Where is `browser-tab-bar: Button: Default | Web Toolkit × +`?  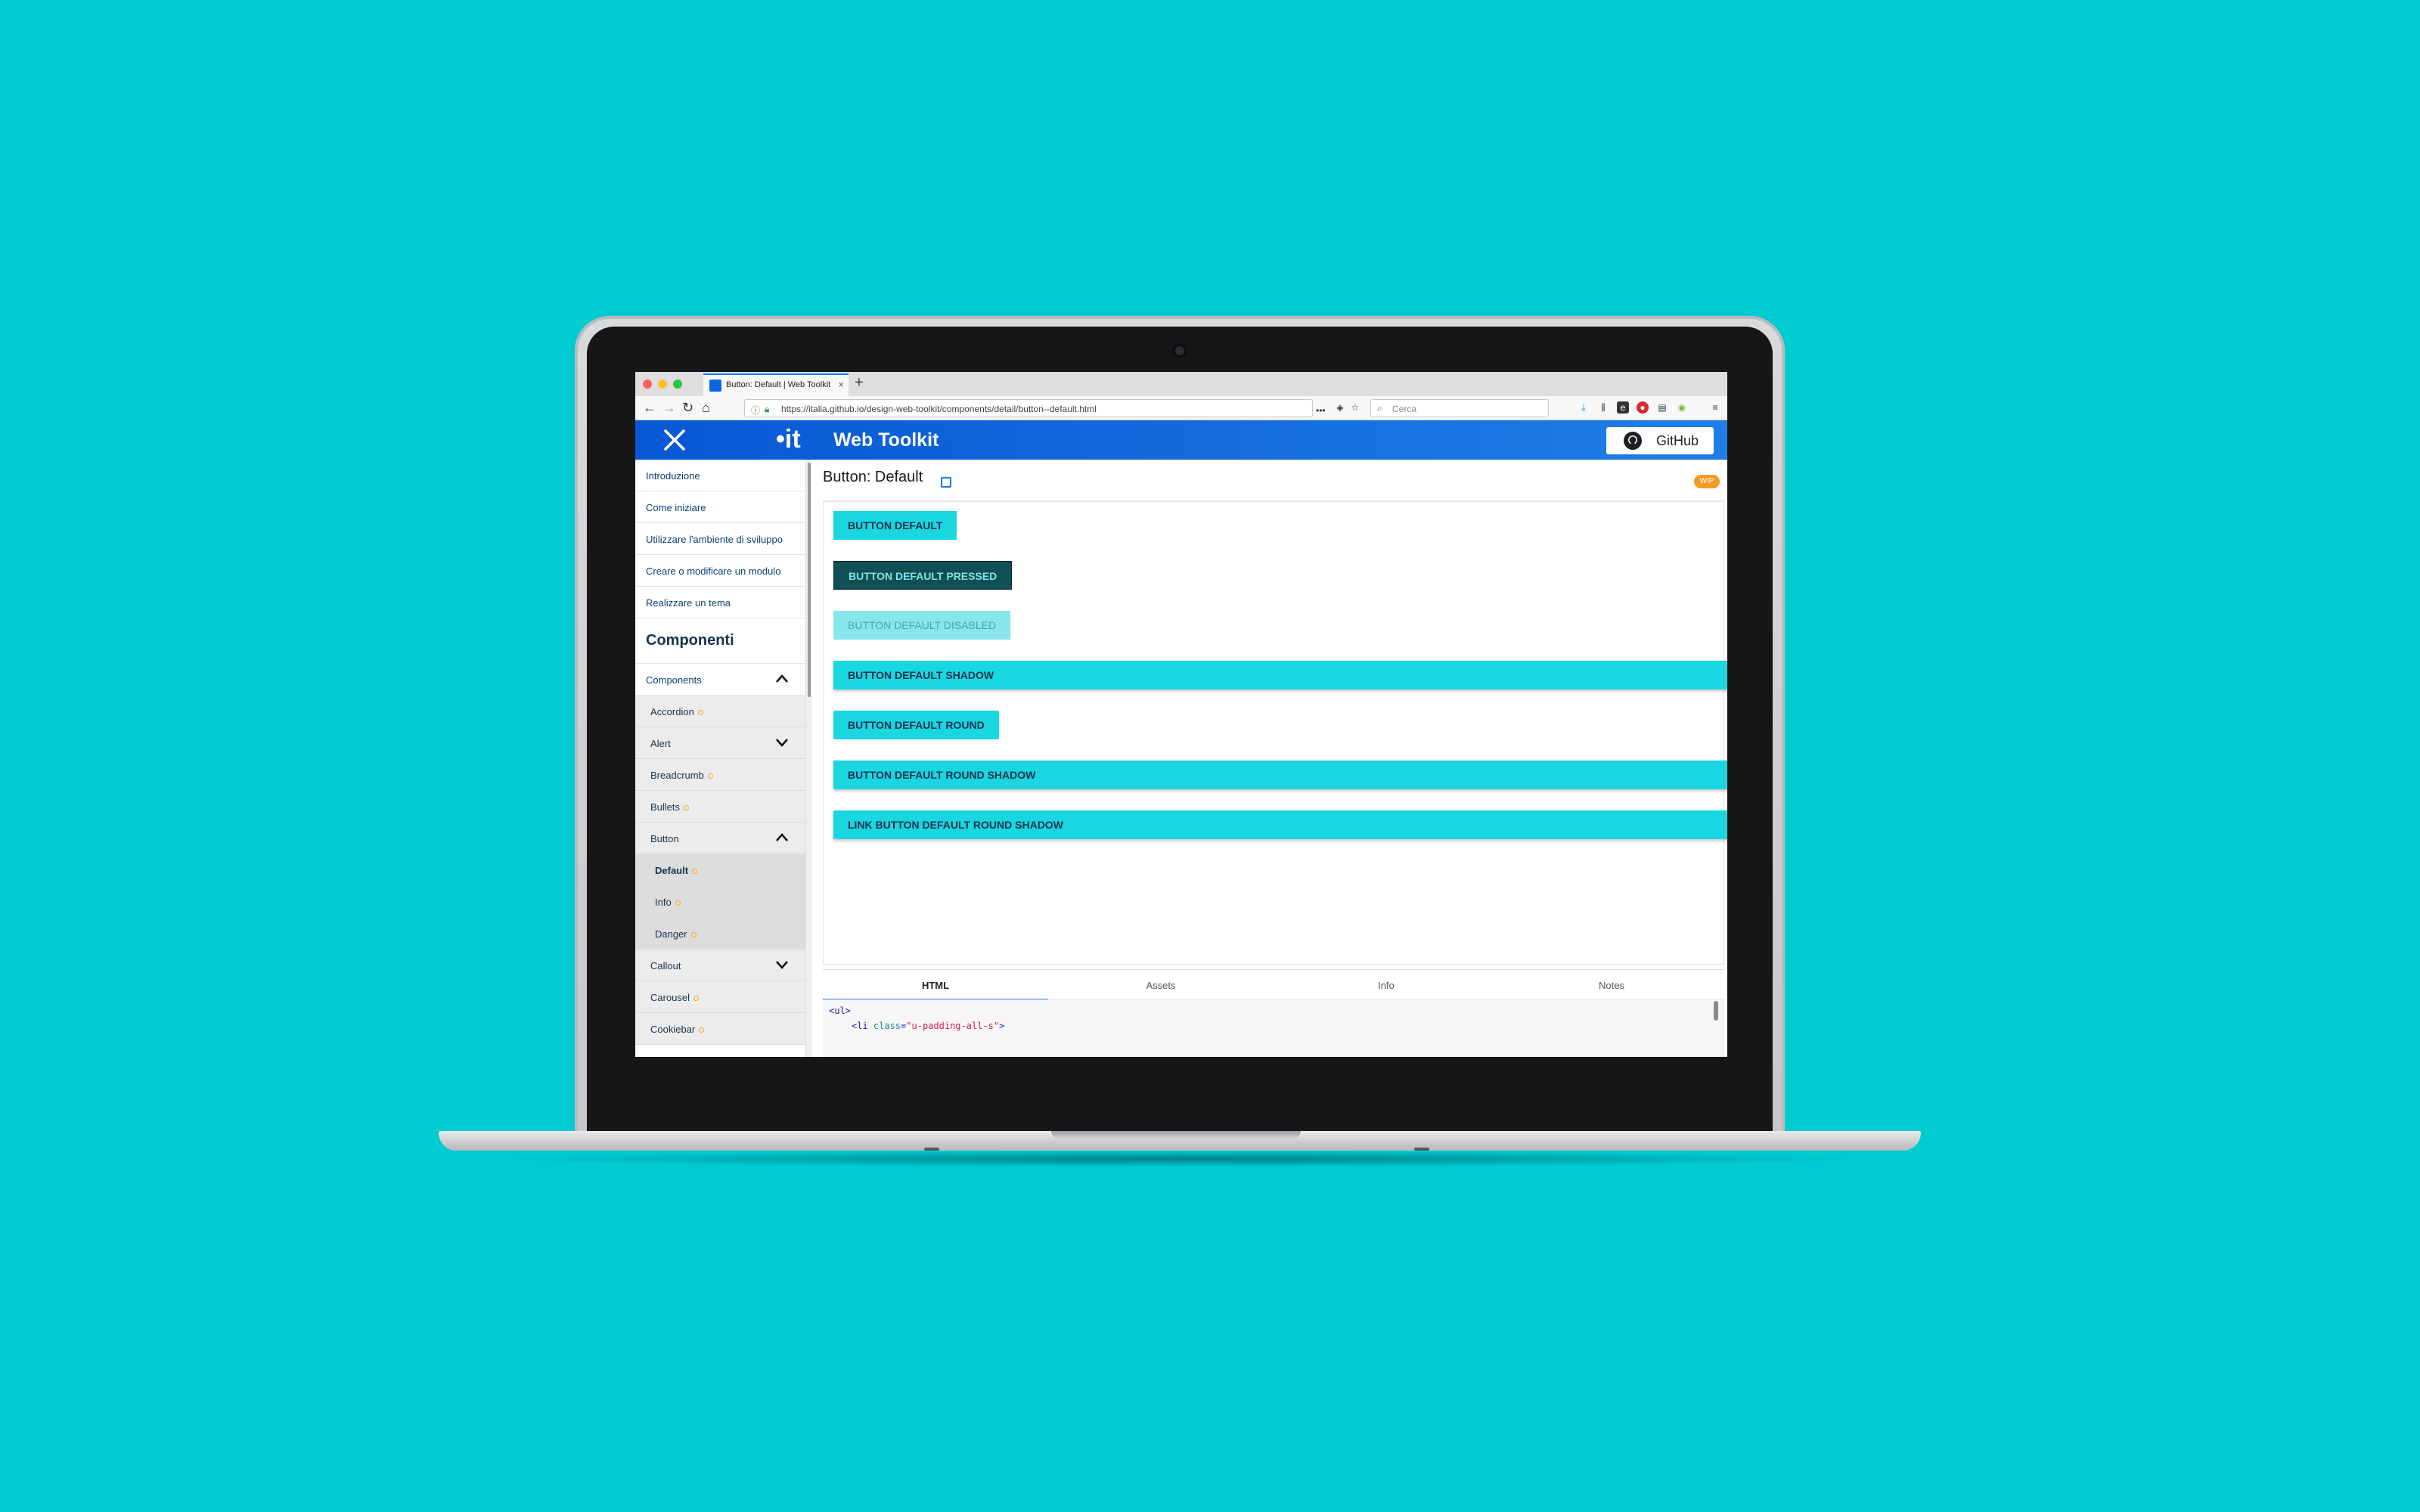
browser-tab-bar: Button: Default | Web Toolkit × + is located at coordinates (1181, 384).